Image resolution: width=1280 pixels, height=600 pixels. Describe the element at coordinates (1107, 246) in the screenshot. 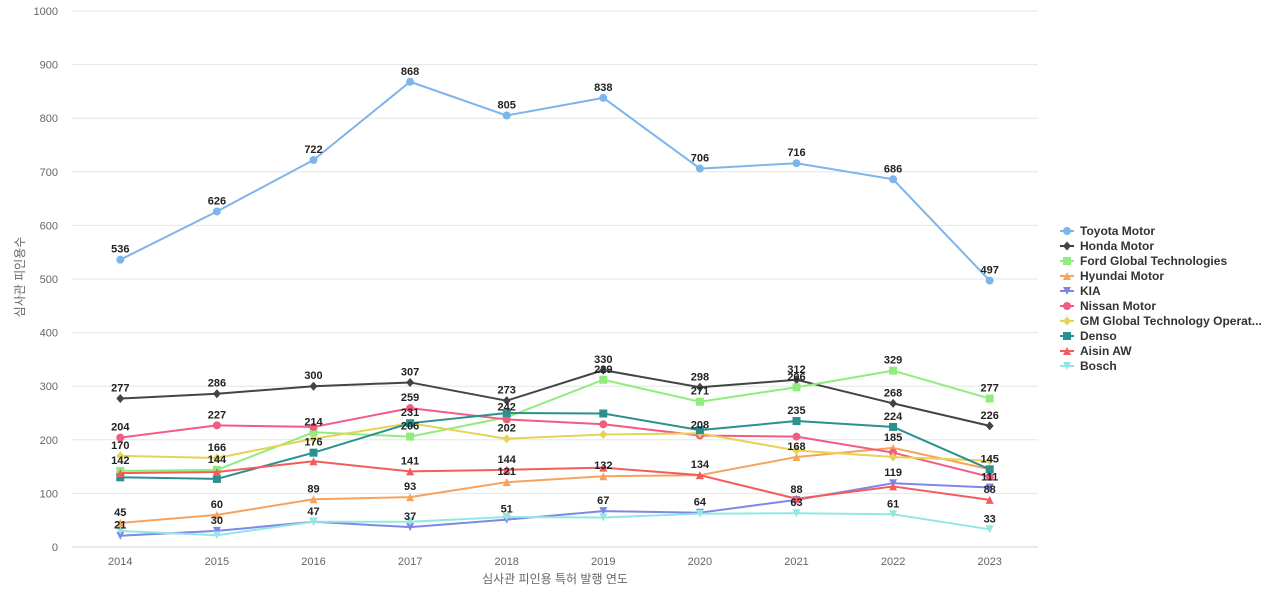

I see `legend-item: Honda Motor` at that location.